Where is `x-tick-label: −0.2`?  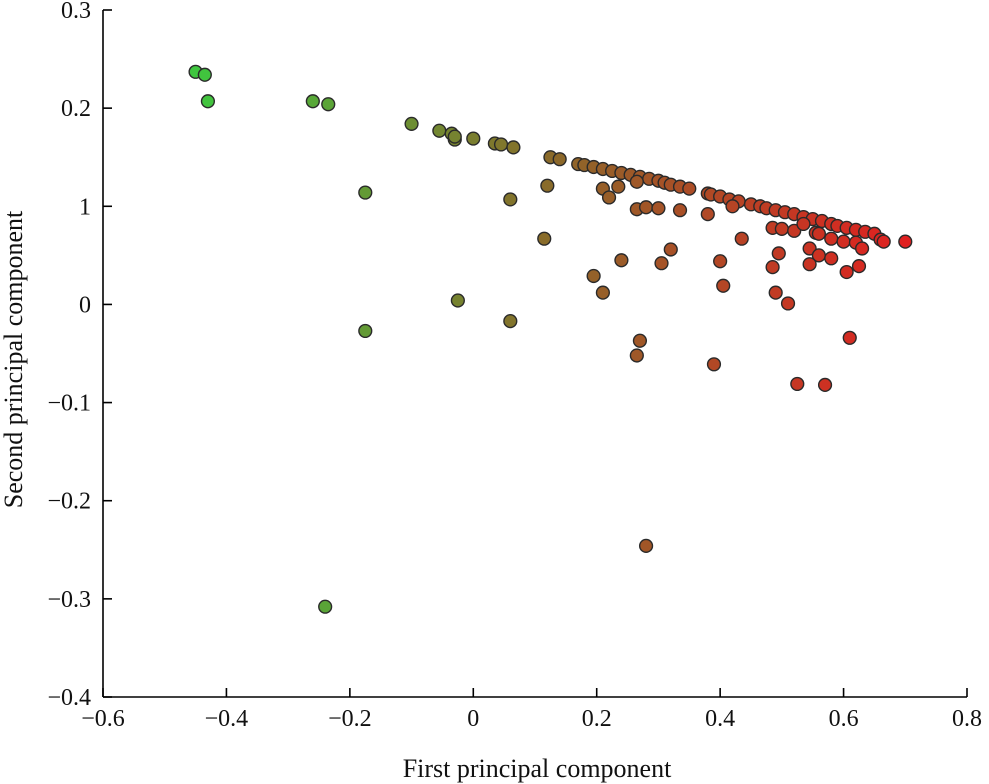 x-tick-label: −0.2 is located at coordinates (350, 719).